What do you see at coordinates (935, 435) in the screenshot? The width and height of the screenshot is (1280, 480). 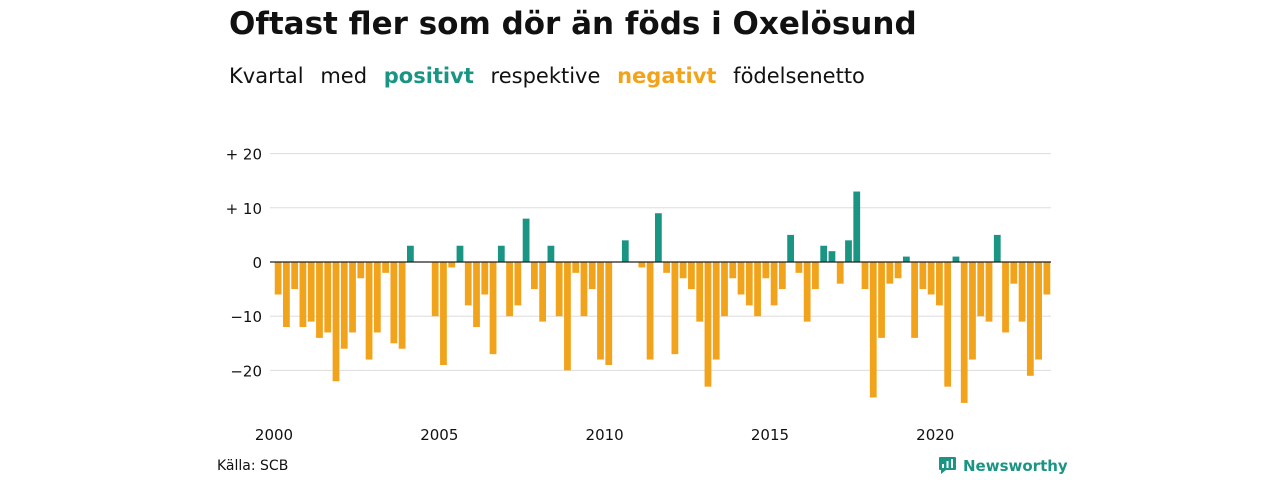 I see `x-tick-label: 2020` at bounding box center [935, 435].